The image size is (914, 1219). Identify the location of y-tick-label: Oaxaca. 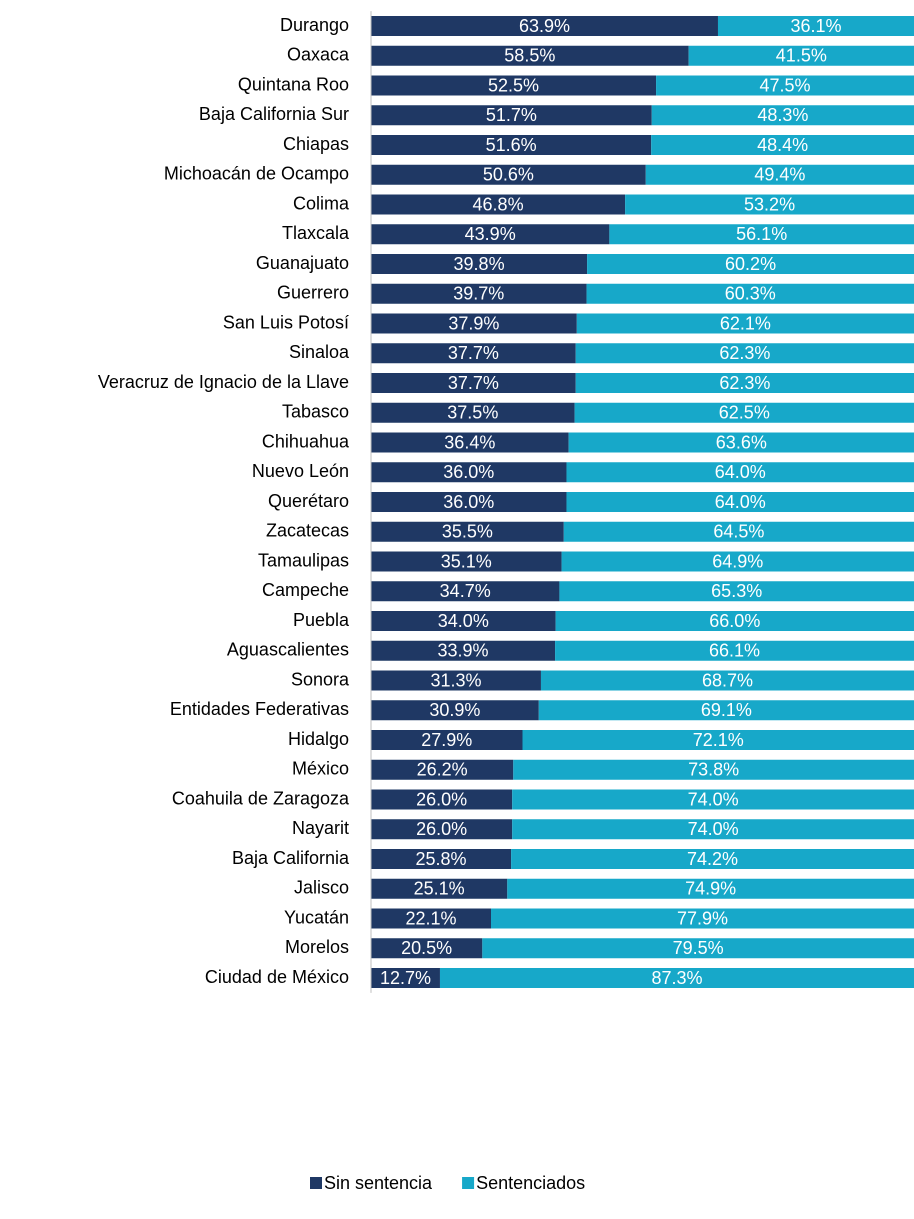
(318, 55).